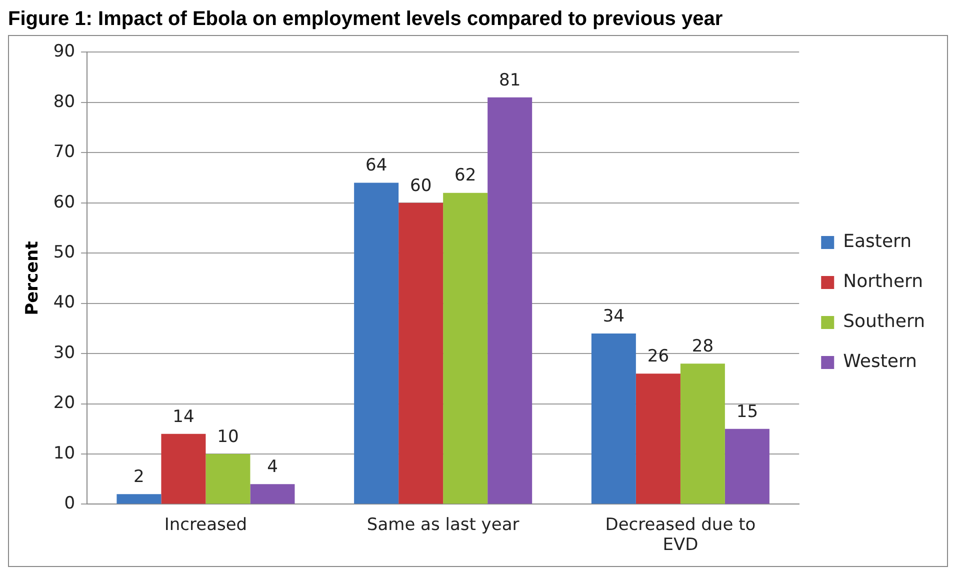  I want to click on data-label: 60, so click(421, 186).